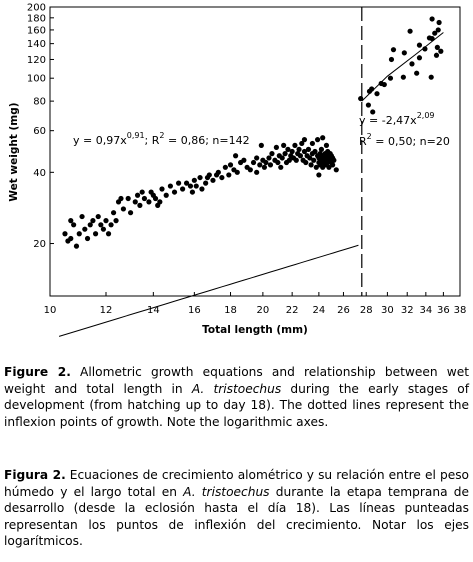 The width and height of the screenshot is (473, 562). I want to click on y-tick-label: 80, so click(39, 102).